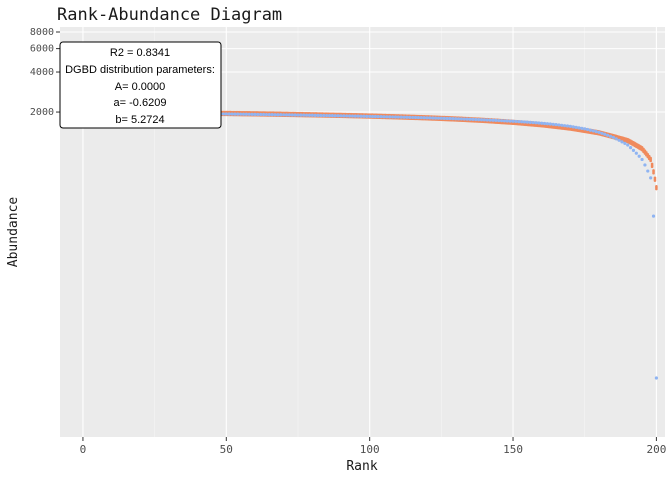  I want to click on x-tick-label: 100, so click(370, 449).